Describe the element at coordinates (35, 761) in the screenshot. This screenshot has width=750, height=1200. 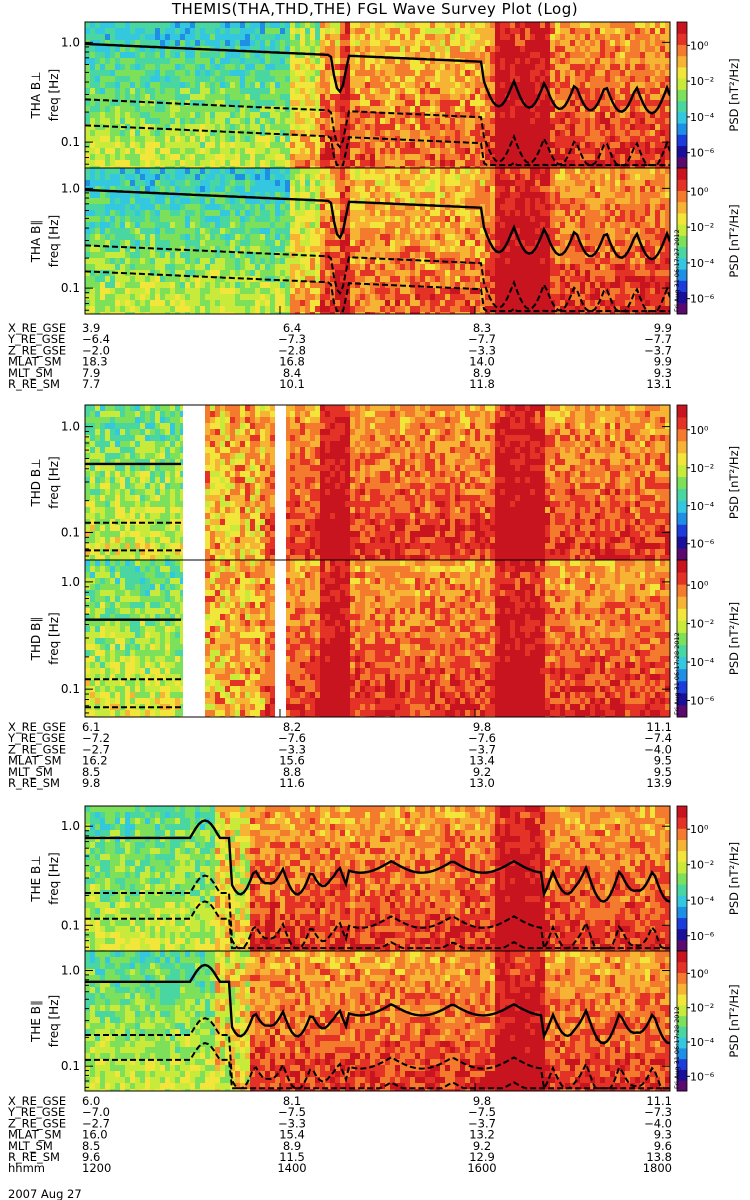
I see `ephemeris-label: MLAT_SM` at that location.